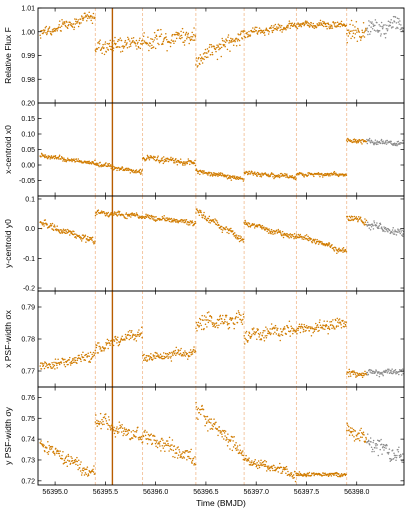 The width and height of the screenshot is (411, 512). What do you see at coordinates (28, 32) in the screenshot?
I see `y-tick-label: 1.00` at bounding box center [28, 32].